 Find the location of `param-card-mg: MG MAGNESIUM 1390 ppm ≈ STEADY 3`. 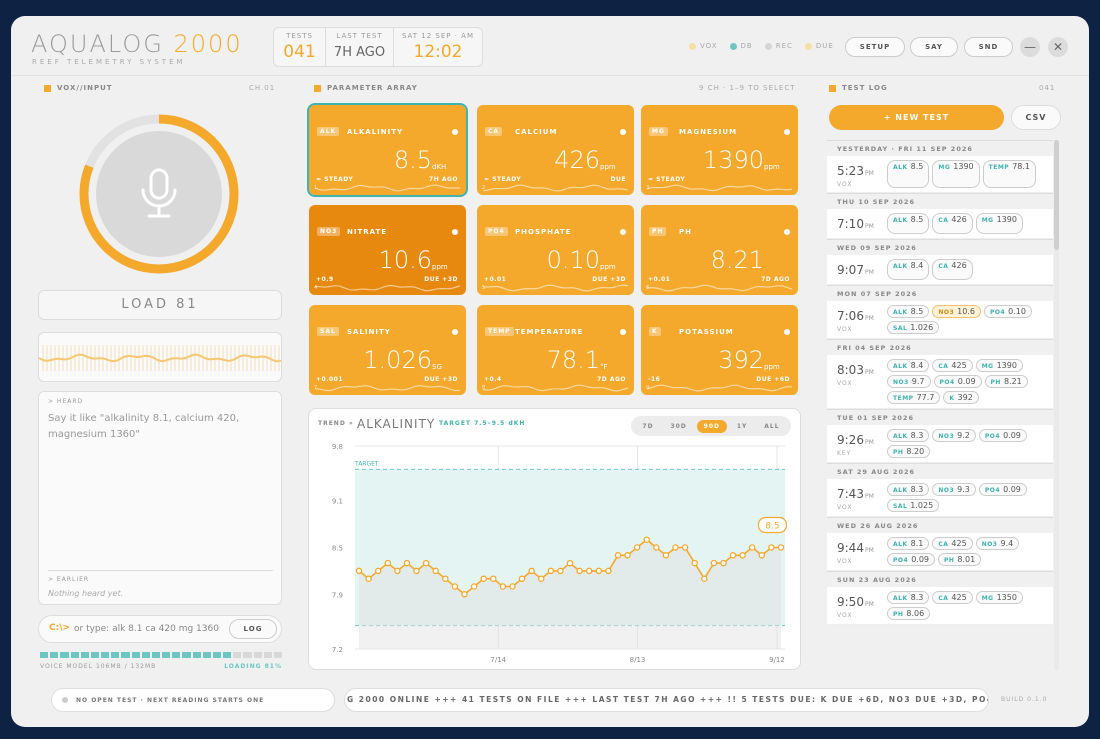

param-card-mg: MG MAGNESIUM 1390 ppm ≈ STEADY 3 is located at coordinates (719, 150).